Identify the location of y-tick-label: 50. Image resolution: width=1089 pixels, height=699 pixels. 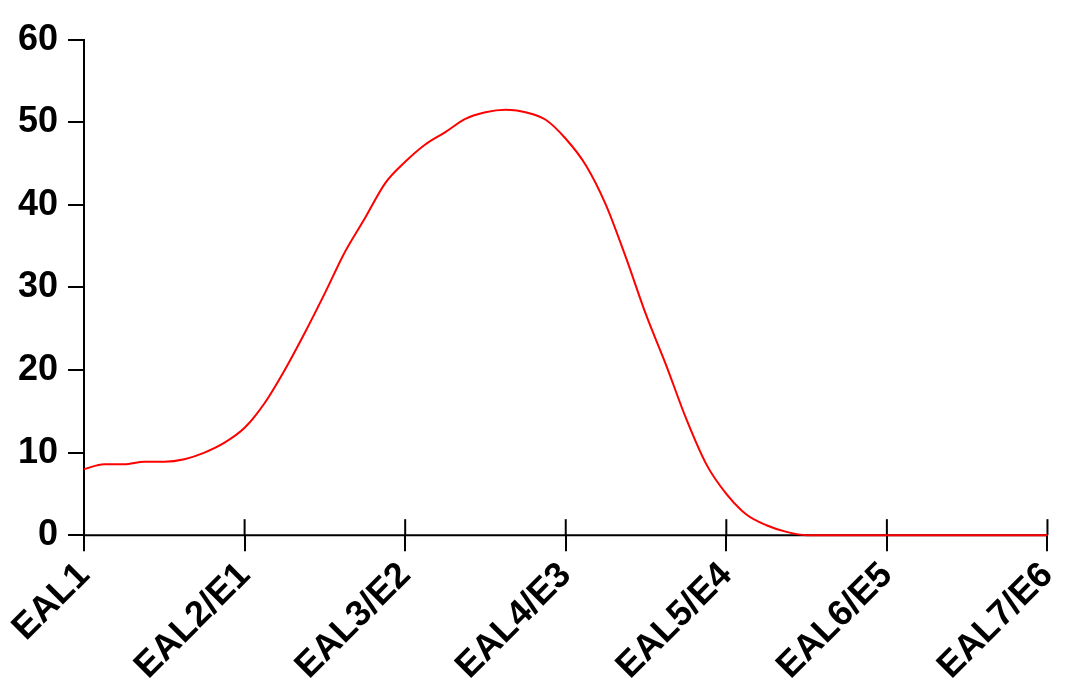
(38, 120).